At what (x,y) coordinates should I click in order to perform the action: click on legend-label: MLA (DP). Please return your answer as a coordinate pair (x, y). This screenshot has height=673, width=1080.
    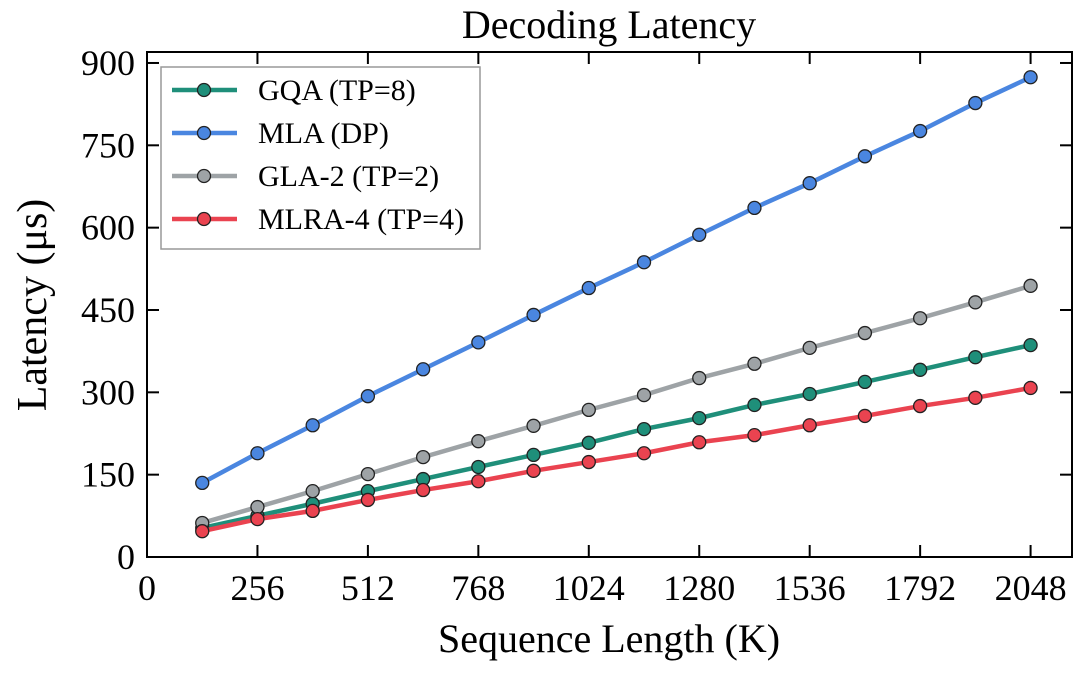
    Looking at the image, I should click on (323, 133).